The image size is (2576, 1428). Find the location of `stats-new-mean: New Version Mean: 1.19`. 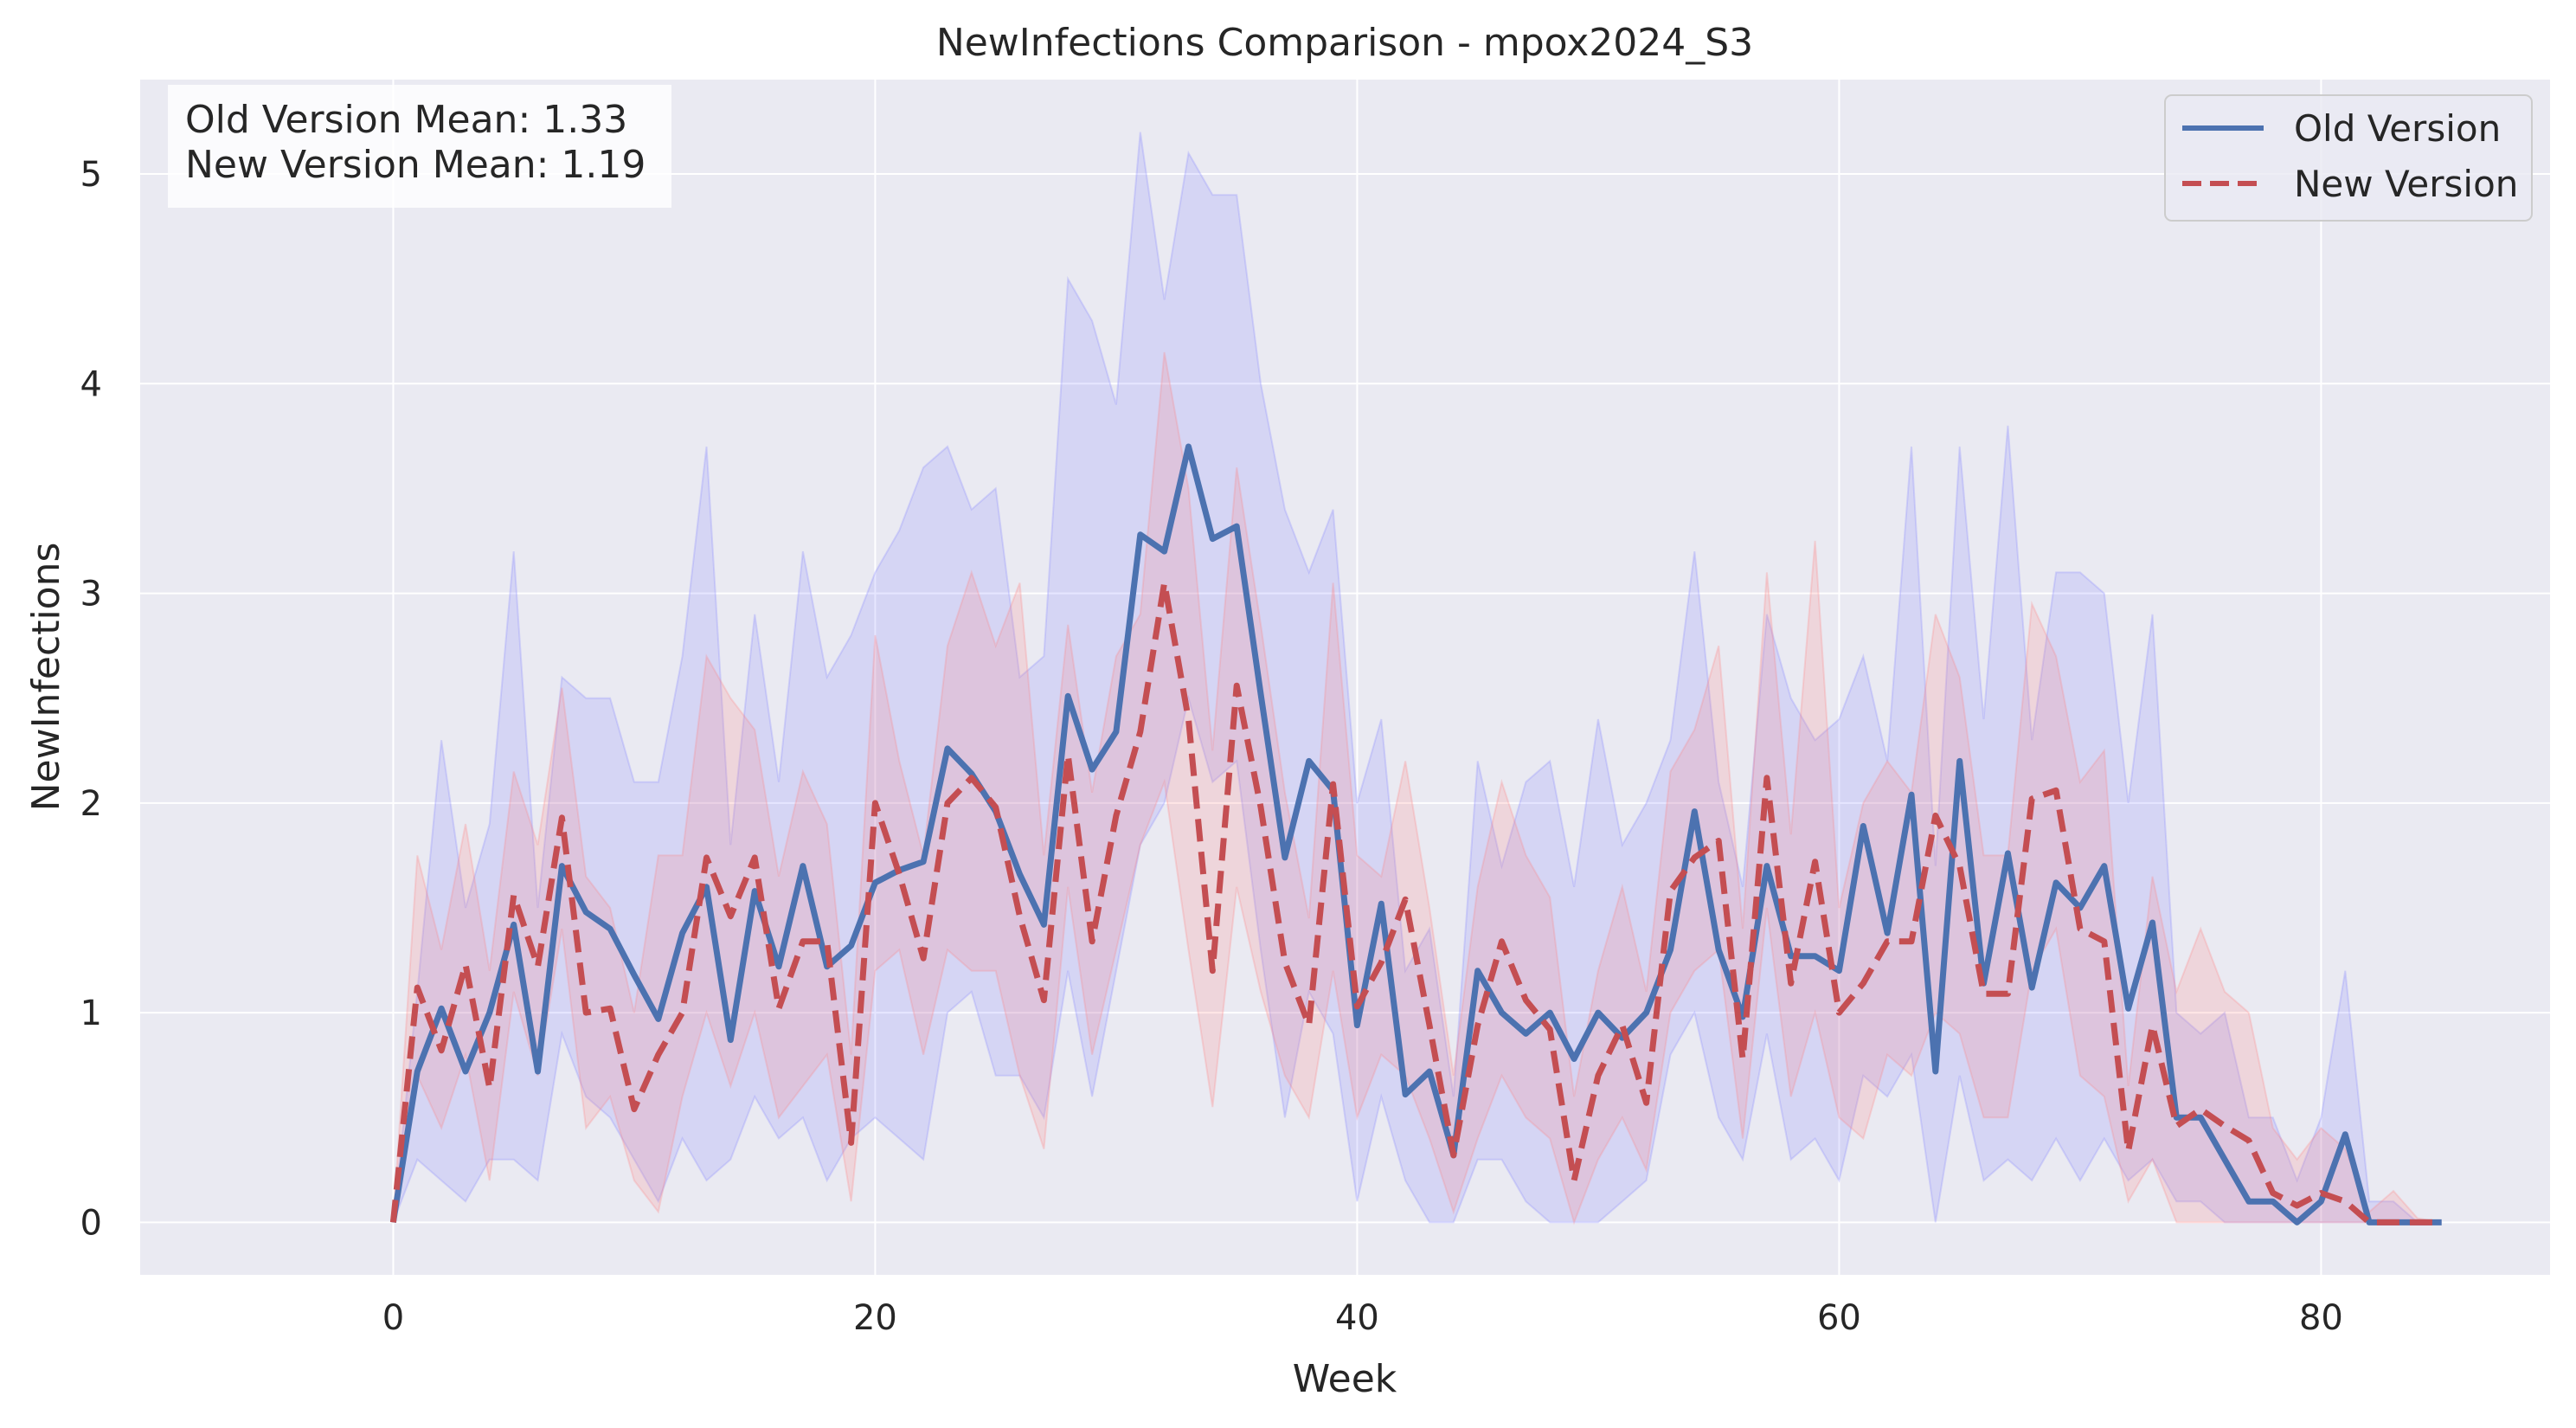

stats-new-mean: New Version Mean: 1.19 is located at coordinates (416, 165).